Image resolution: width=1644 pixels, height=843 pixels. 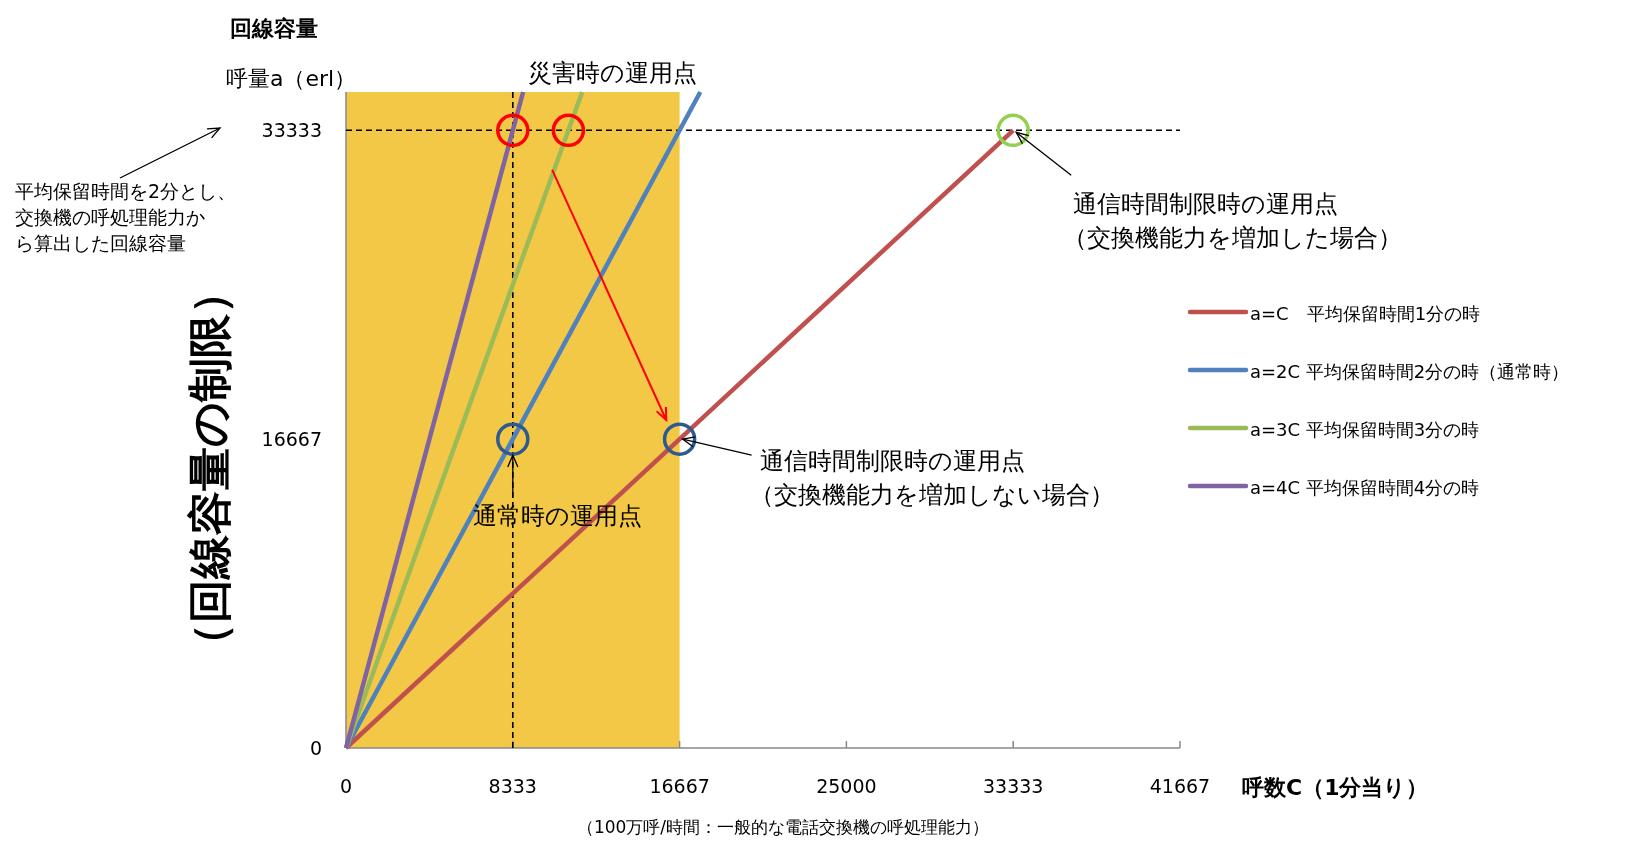 What do you see at coordinates (1365, 313) in the screenshot?
I see `legend-label: a=C 平均保留時間1分の時` at bounding box center [1365, 313].